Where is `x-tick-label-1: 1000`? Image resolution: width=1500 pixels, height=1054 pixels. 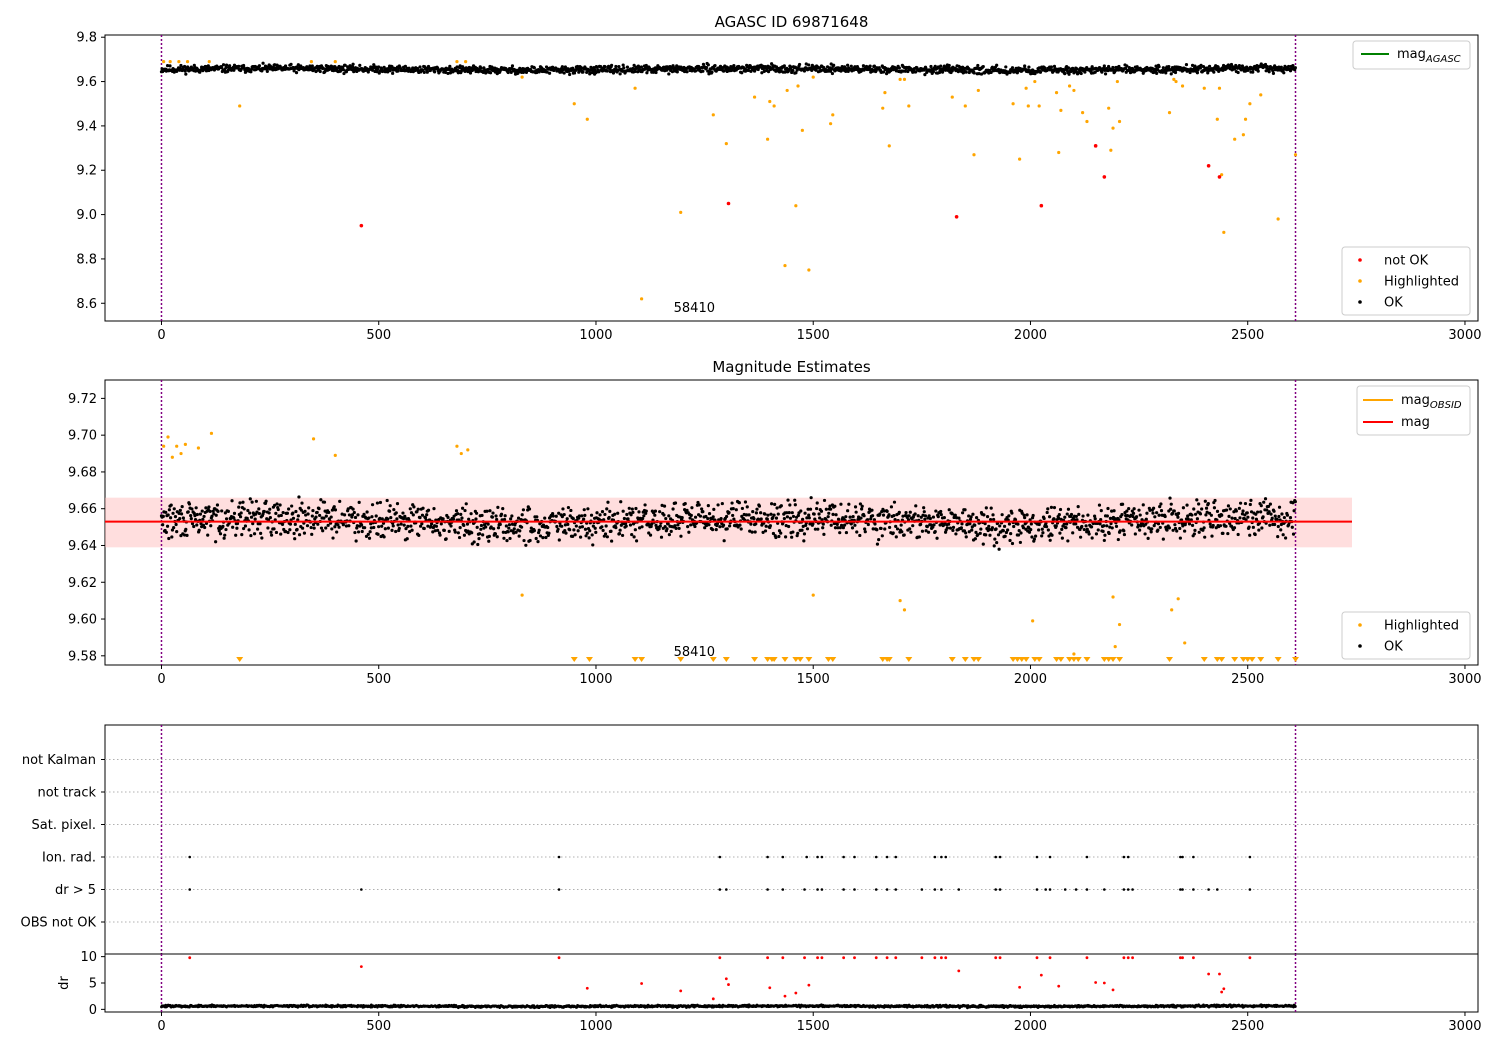
x-tick-label-1: 1000 is located at coordinates (595, 335).